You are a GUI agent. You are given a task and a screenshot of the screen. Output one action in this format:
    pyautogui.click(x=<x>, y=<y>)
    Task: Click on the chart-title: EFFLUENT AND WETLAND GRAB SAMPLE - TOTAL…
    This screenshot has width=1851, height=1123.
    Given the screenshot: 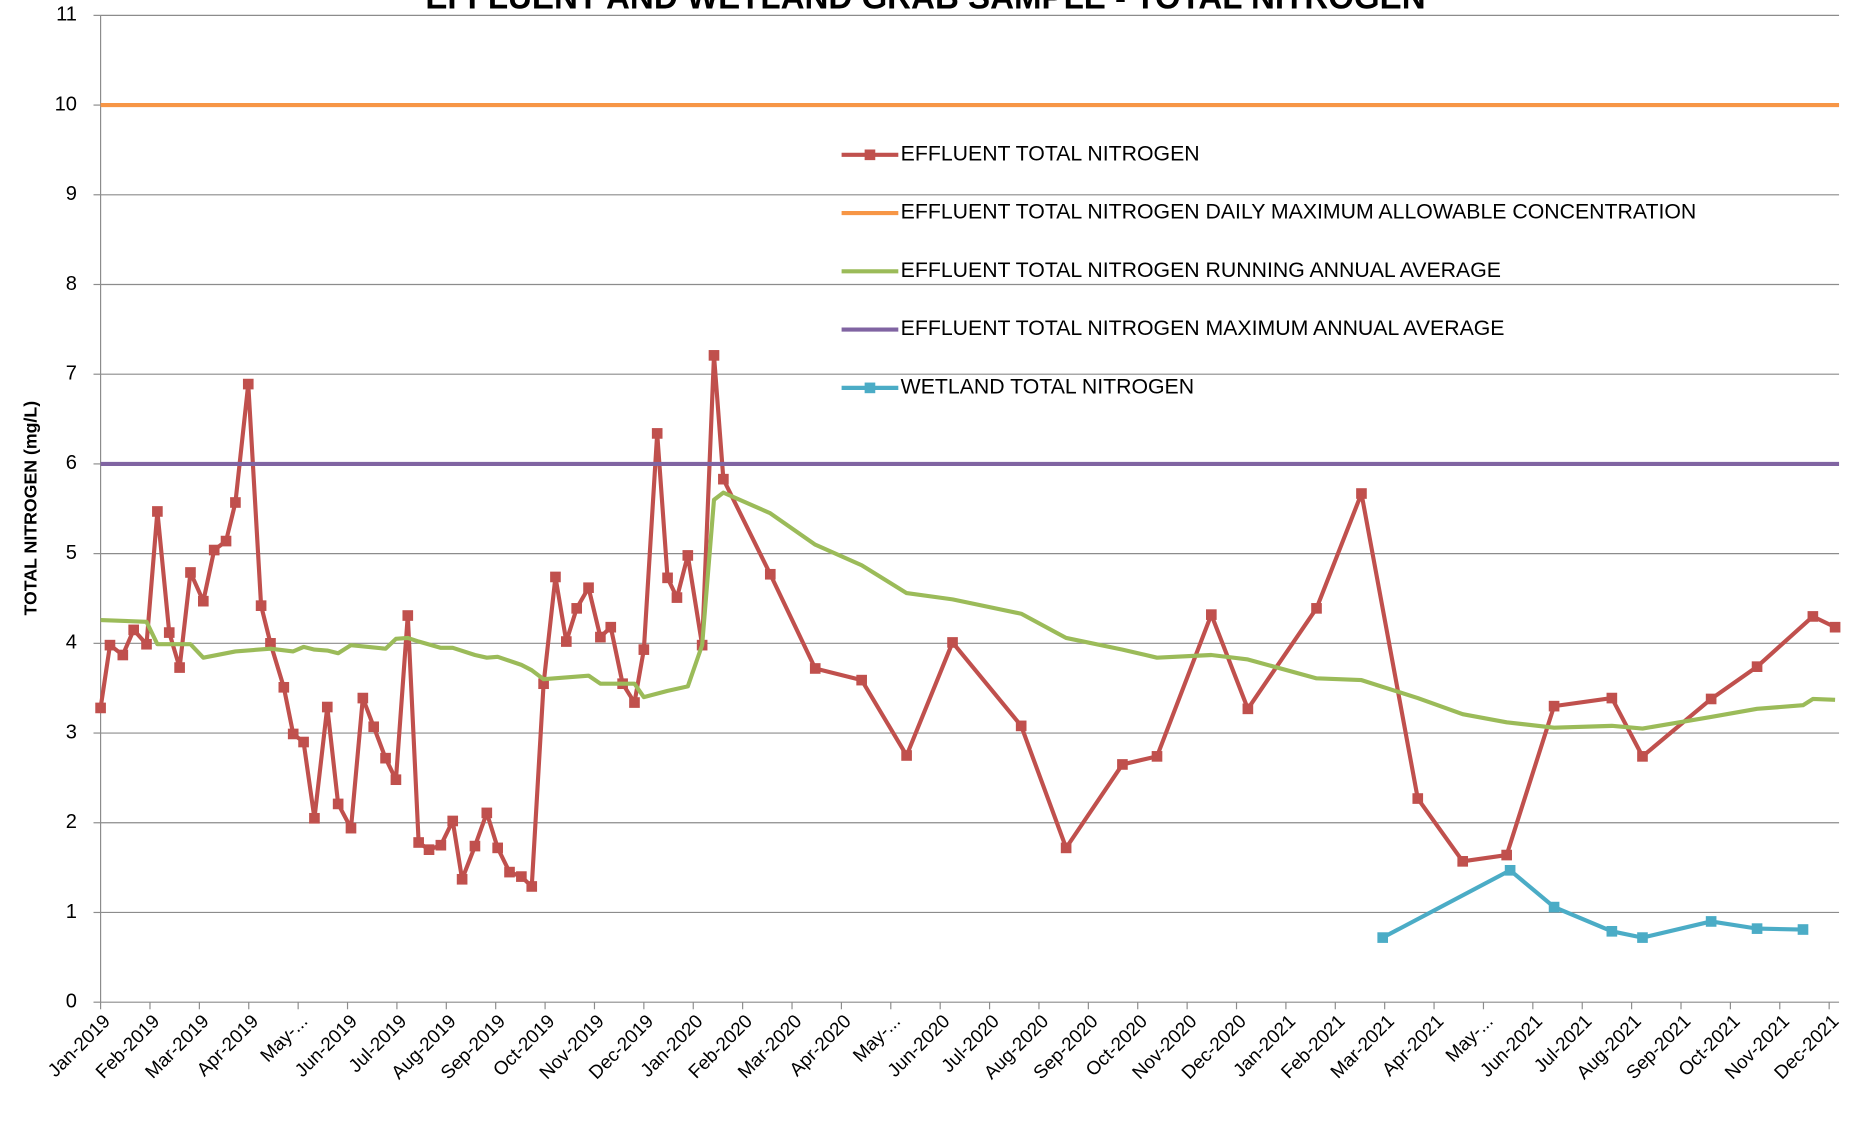 What is the action you would take?
    pyautogui.click(x=925, y=8)
    